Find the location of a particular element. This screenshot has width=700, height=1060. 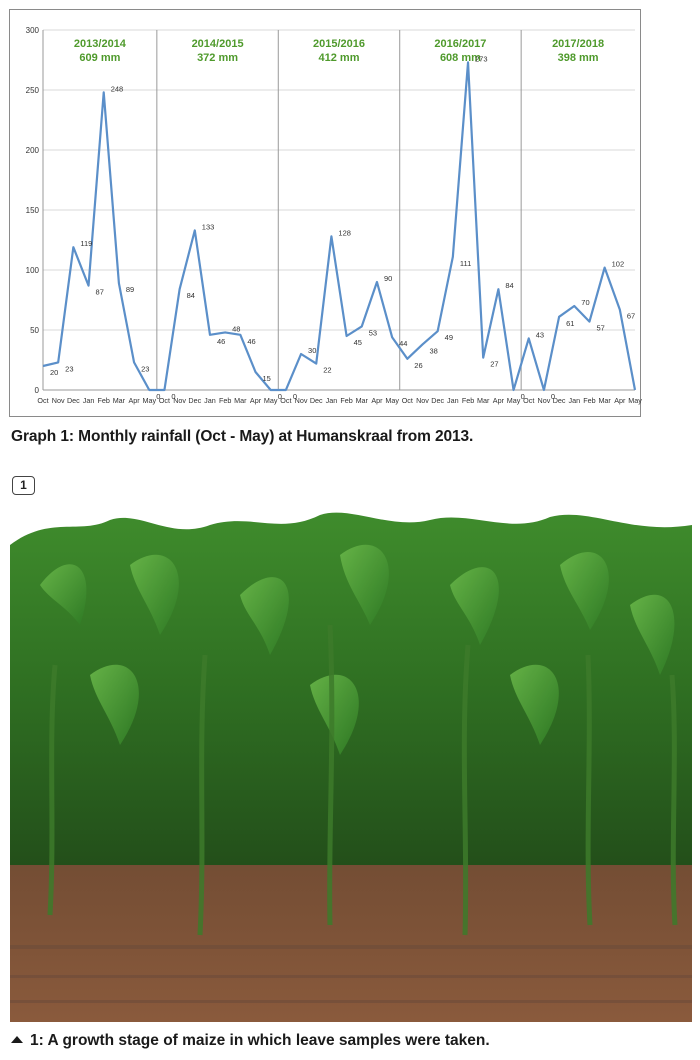

data-label: 22 is located at coordinates (327, 370).